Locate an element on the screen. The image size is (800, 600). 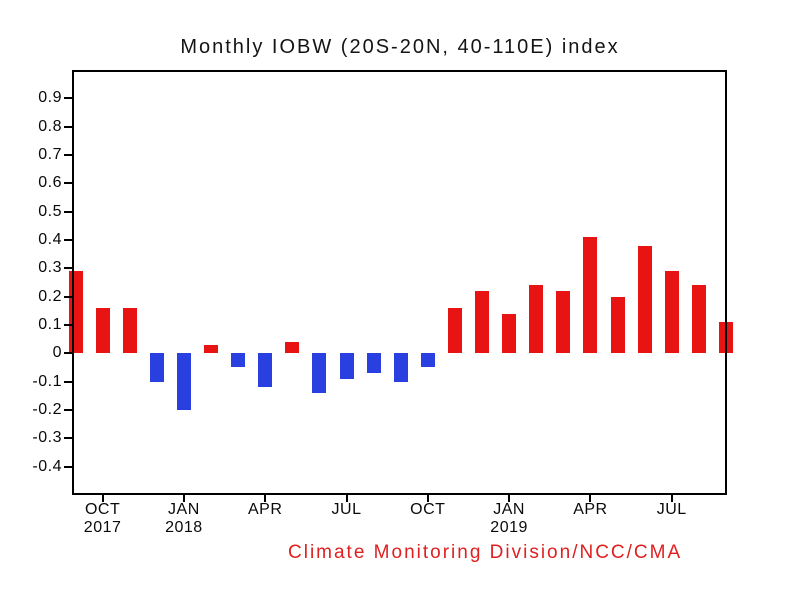
x-axis-label: OCT 2017 is located at coordinates (103, 519).